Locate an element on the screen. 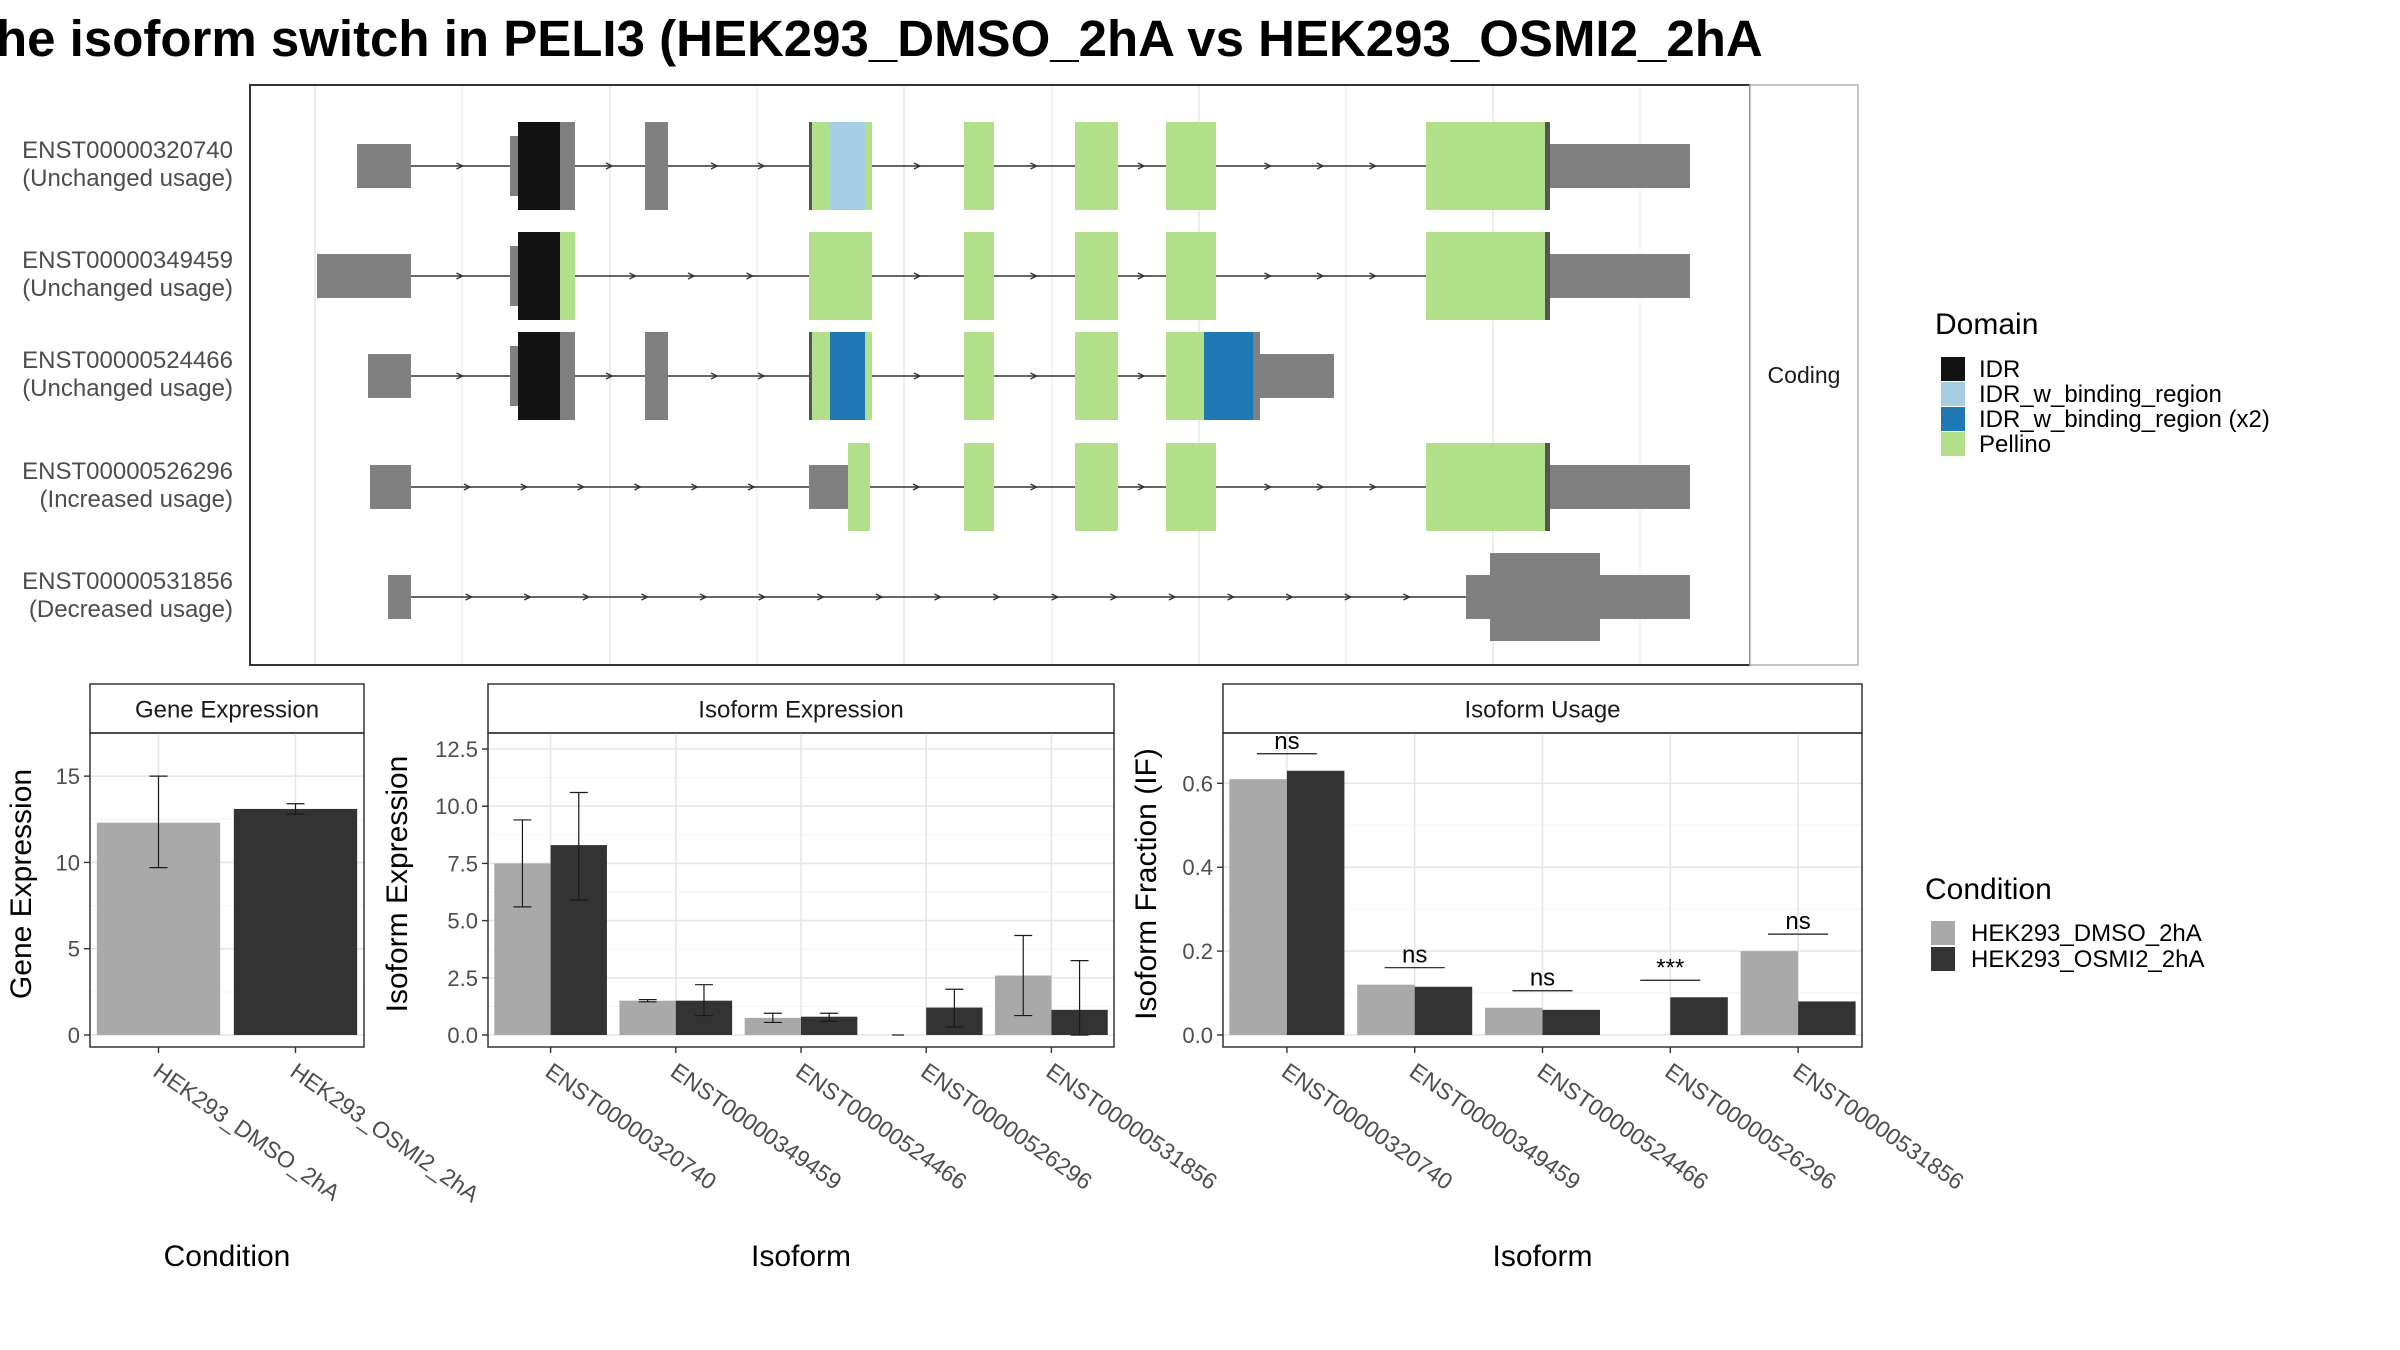 This screenshot has width=2400, height=1350. y-tick-label: 0.0 is located at coordinates (462, 1035).